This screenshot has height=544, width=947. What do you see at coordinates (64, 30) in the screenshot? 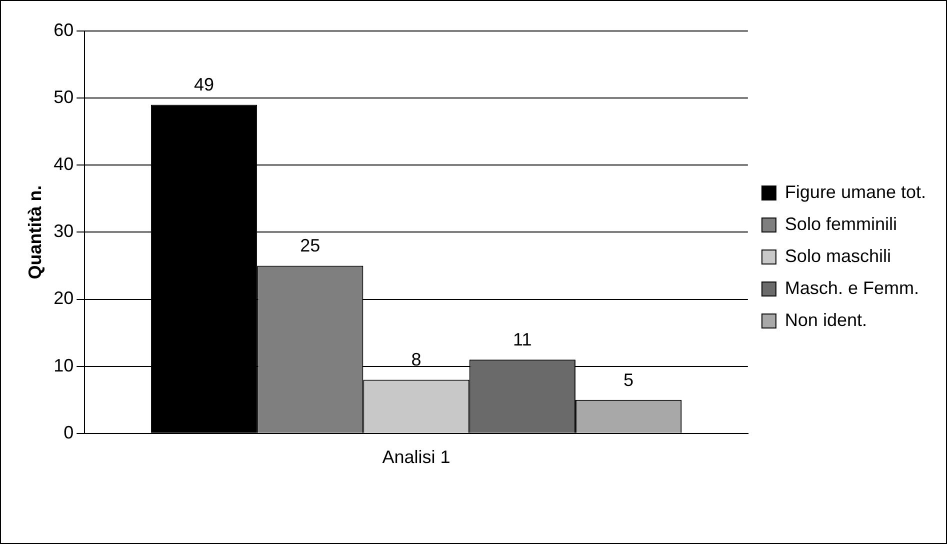
I see `y-tick-label: 60` at bounding box center [64, 30].